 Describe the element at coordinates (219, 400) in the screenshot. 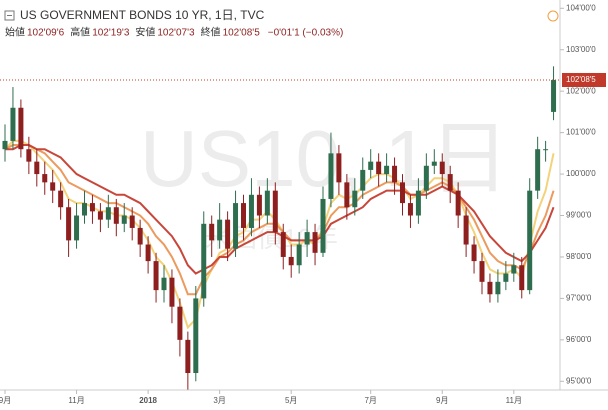

I see `x-tick-label: 3月` at that location.